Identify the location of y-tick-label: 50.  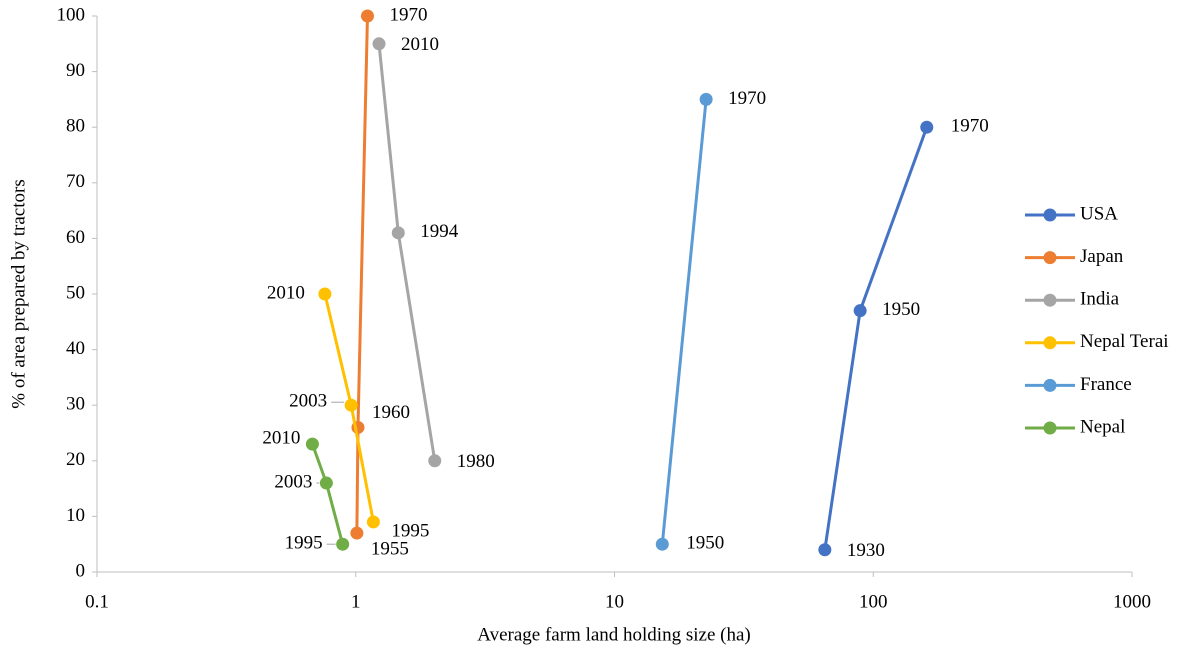
(75, 292).